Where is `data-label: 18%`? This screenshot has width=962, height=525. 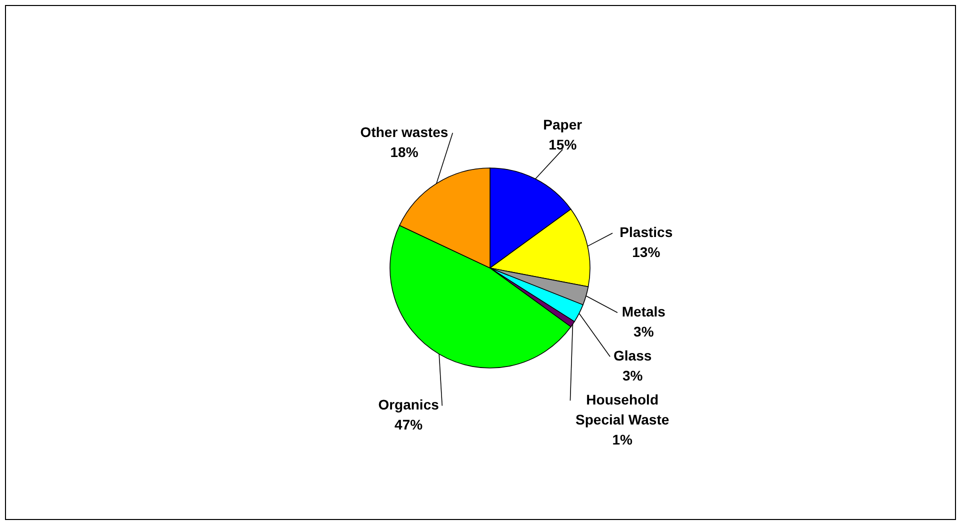 data-label: 18% is located at coordinates (404, 152).